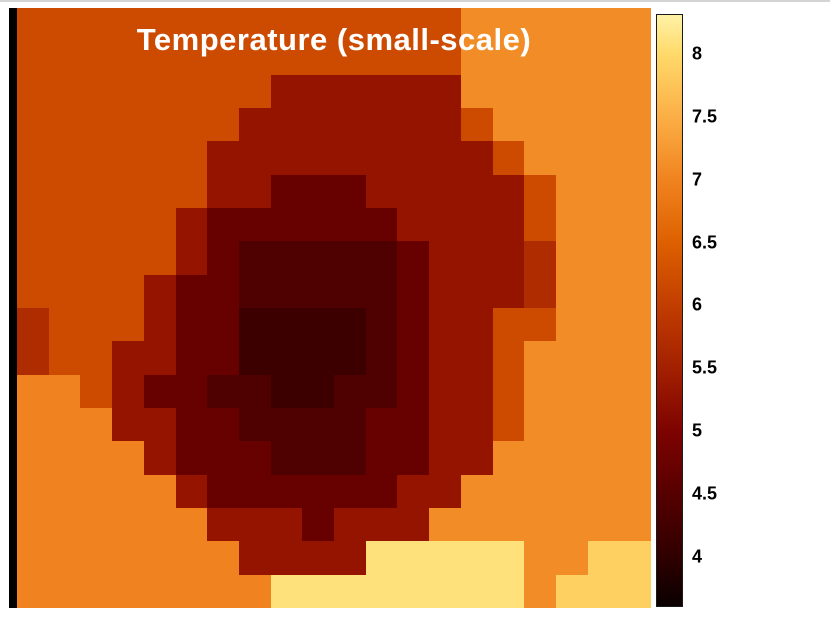 The width and height of the screenshot is (830, 628). Describe the element at coordinates (415, 1) in the screenshot. I see `top-divider-line` at that location.